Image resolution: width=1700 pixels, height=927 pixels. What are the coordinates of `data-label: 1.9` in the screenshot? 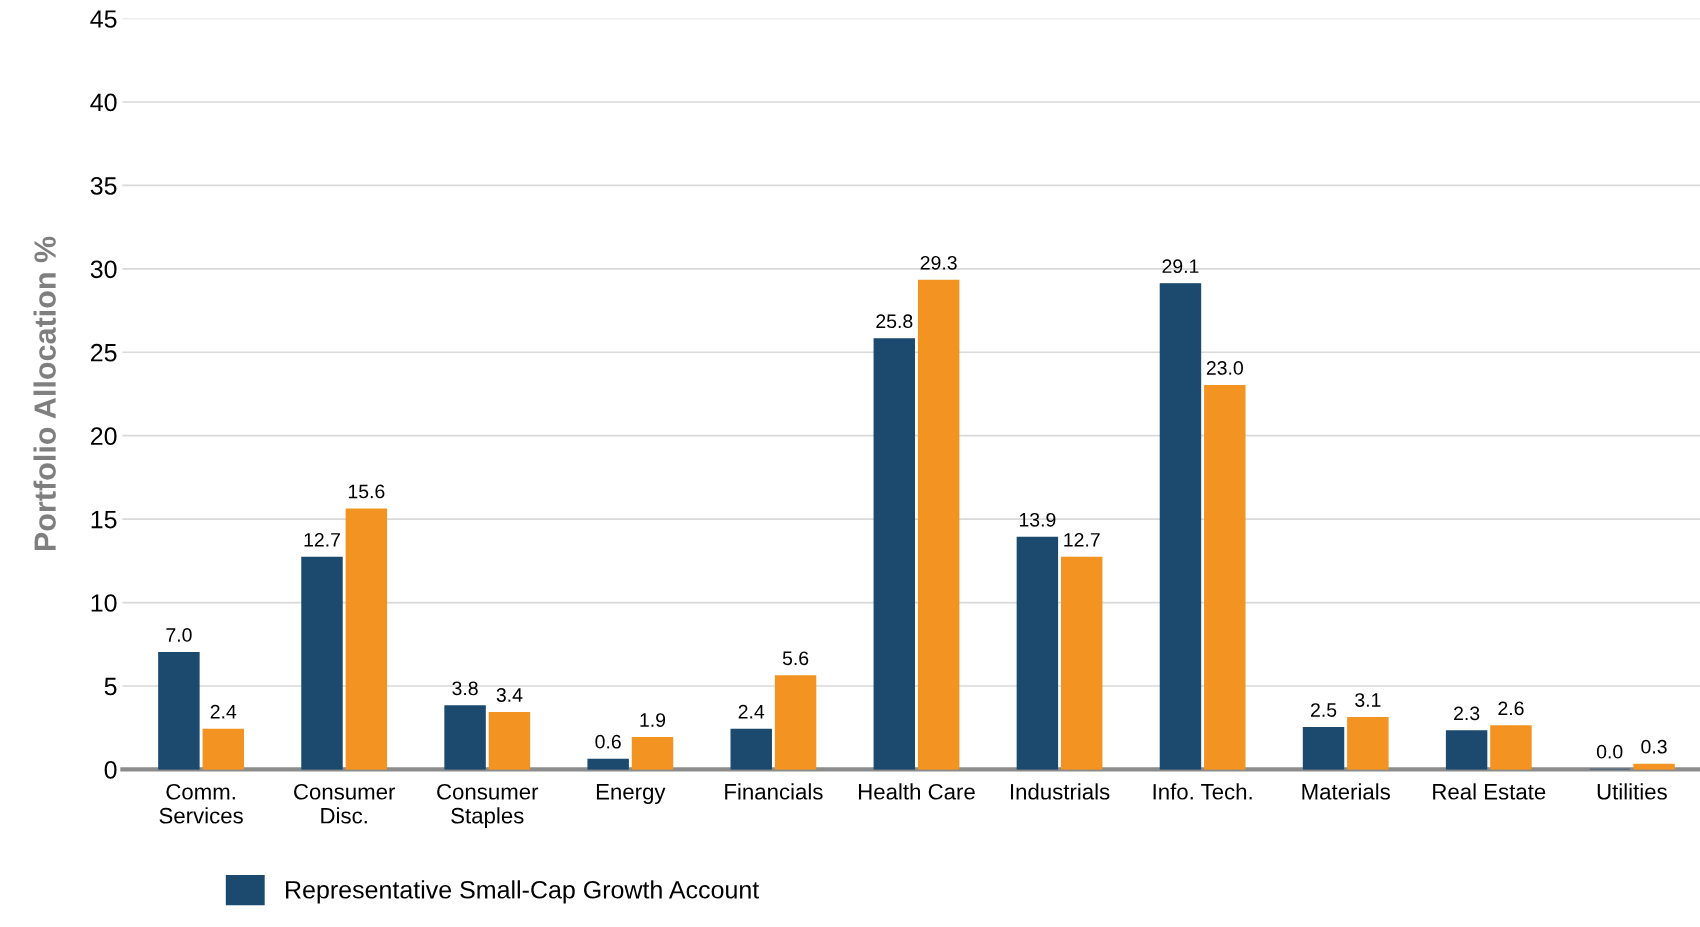 It's located at (653, 720).